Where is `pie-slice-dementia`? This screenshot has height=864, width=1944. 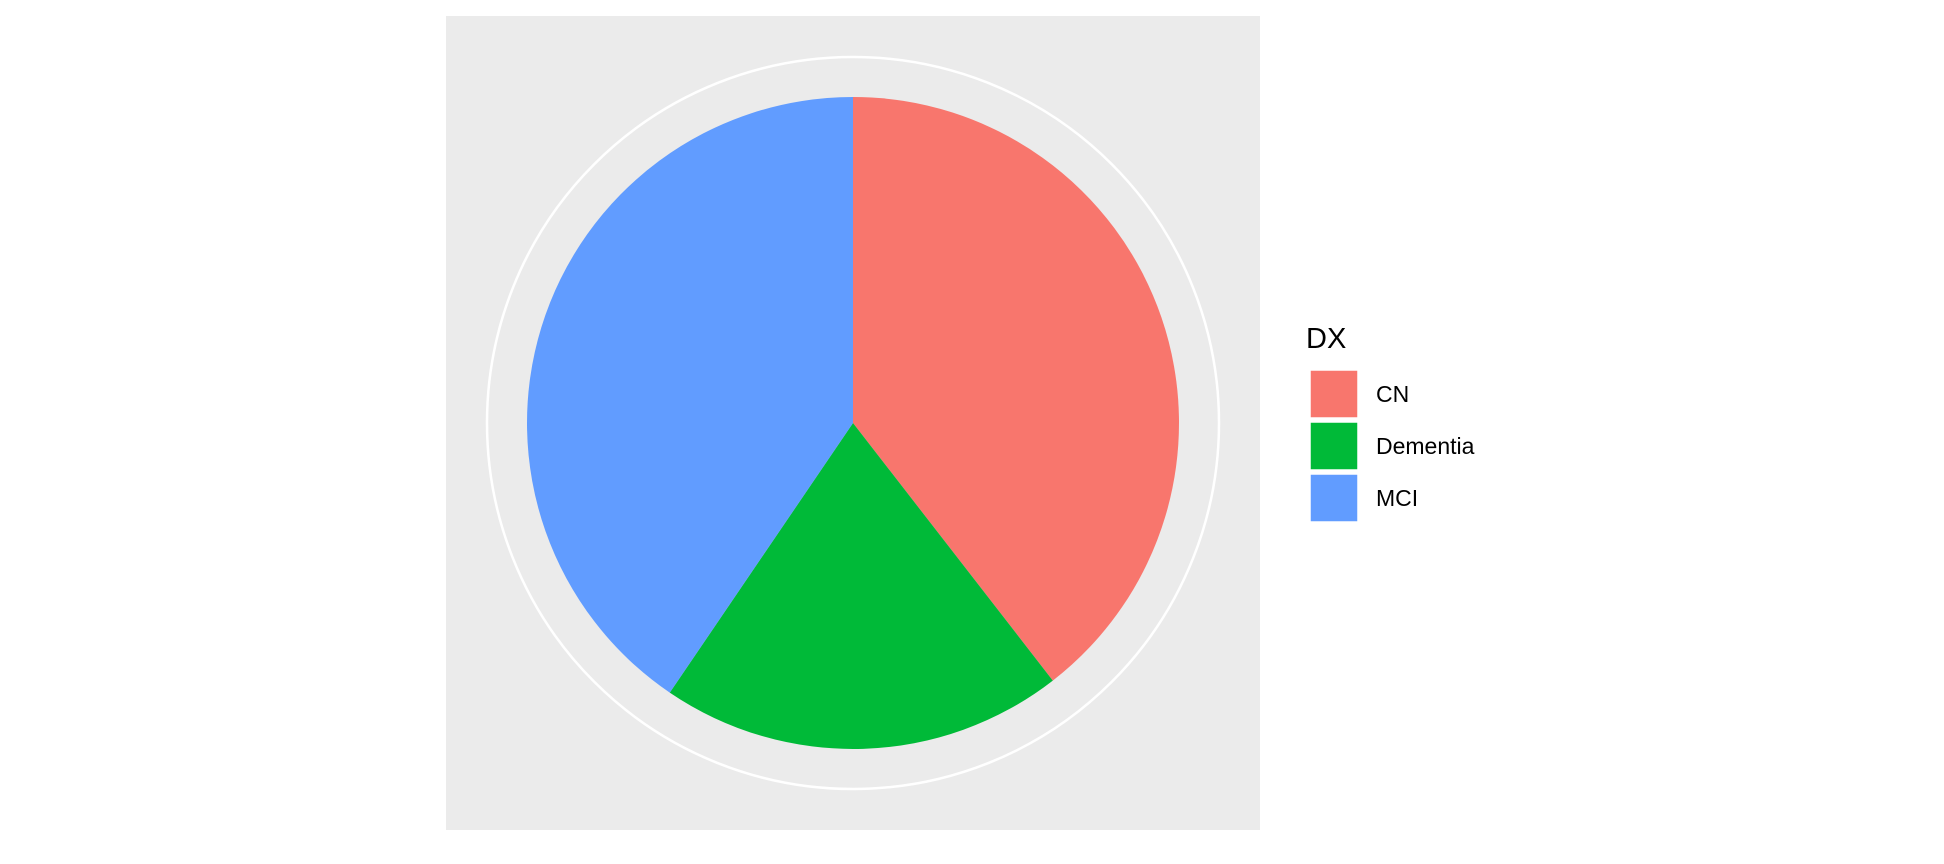 pie-slice-dementia is located at coordinates (861, 586).